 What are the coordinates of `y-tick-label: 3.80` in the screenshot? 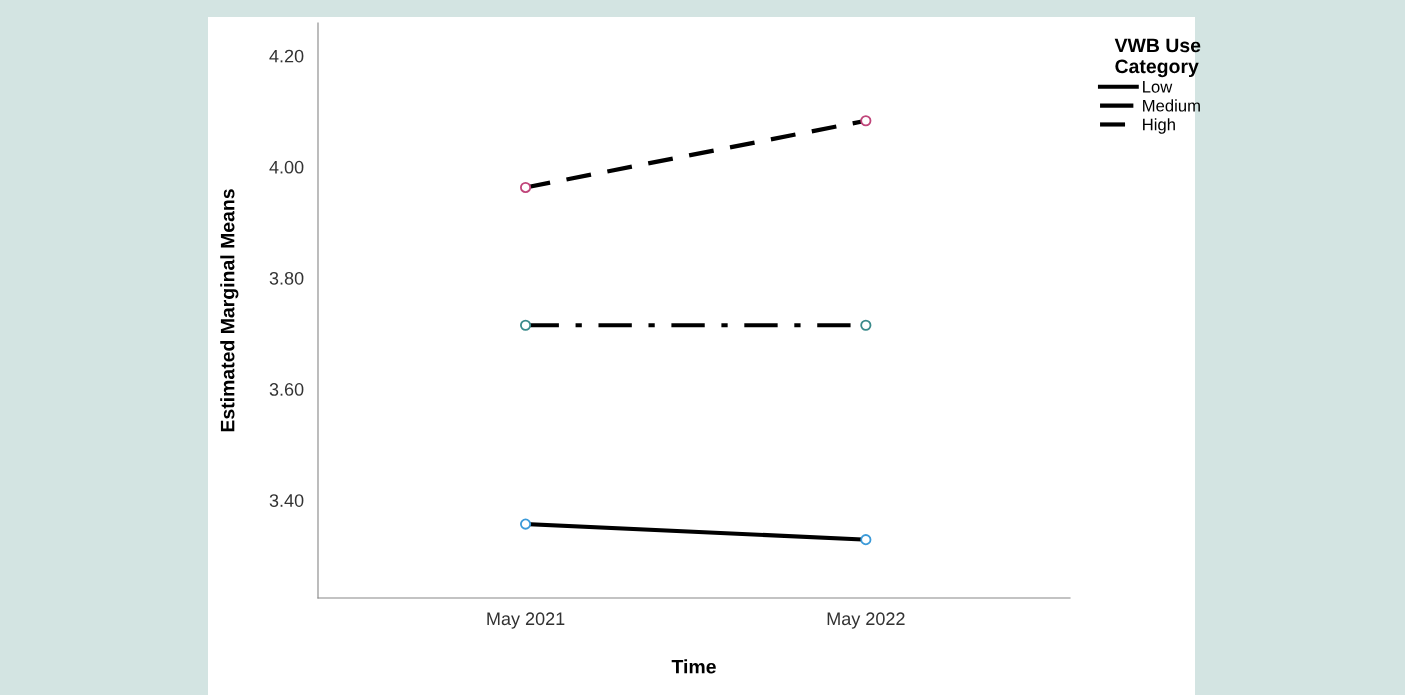 It's located at (286, 278).